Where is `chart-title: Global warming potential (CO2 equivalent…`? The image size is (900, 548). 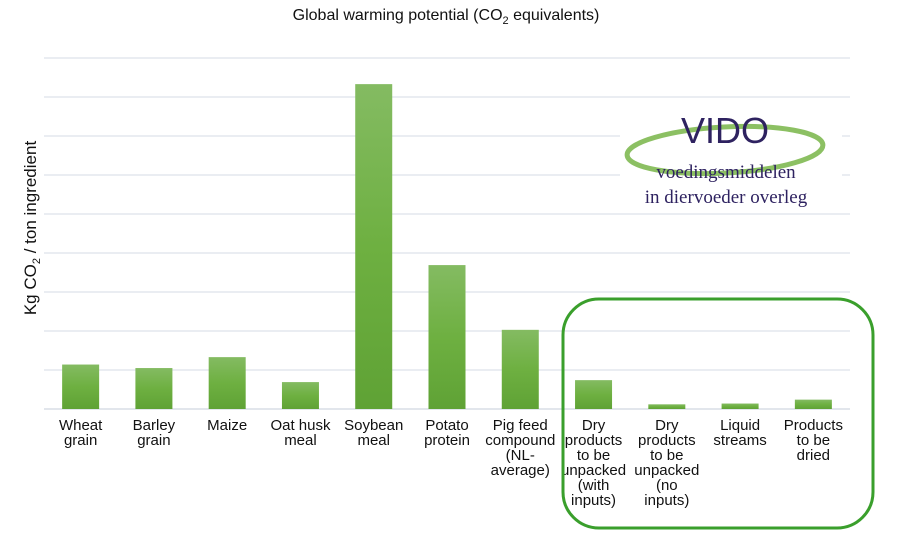 chart-title: Global warming potential (CO2 equivalent… is located at coordinates (446, 17).